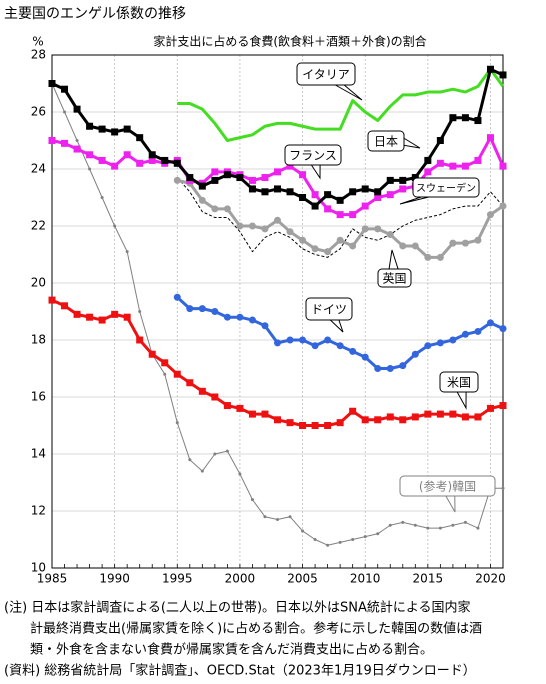  What do you see at coordinates (243, 629) in the screenshot?
I see `note: 計最終消費支出(帰属家賃を除く)に占める割合。参考に示した韓国の数値は酒` at bounding box center [243, 629].